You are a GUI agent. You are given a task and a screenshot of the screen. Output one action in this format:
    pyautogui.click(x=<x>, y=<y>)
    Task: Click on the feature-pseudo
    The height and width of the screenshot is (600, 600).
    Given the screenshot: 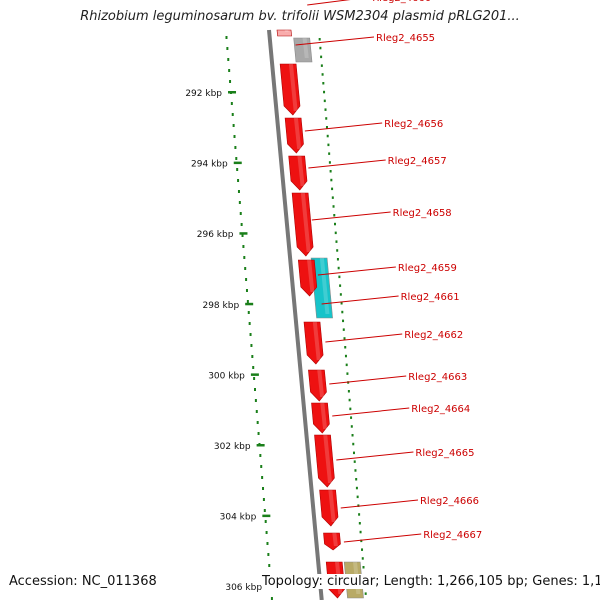 What is the action you would take?
    pyautogui.click(x=303, y=50)
    